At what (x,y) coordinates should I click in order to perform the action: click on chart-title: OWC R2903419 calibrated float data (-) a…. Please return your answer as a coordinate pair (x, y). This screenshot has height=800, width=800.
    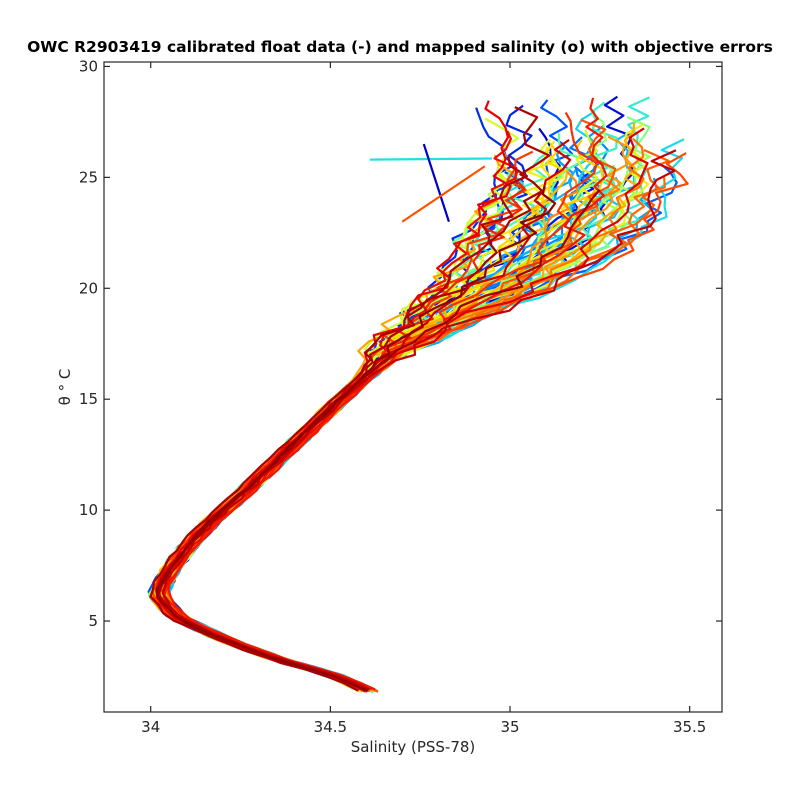
    Looking at the image, I should click on (400, 47).